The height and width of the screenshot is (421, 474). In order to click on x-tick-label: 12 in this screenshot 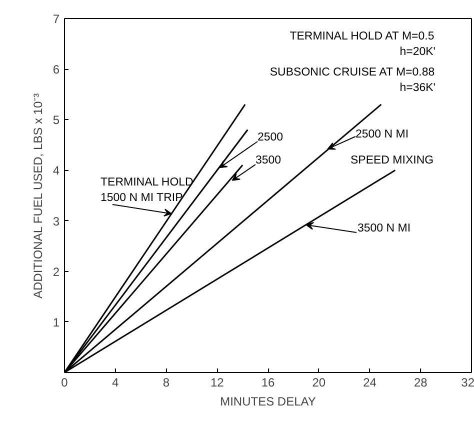, I will do `click(217, 383)`.